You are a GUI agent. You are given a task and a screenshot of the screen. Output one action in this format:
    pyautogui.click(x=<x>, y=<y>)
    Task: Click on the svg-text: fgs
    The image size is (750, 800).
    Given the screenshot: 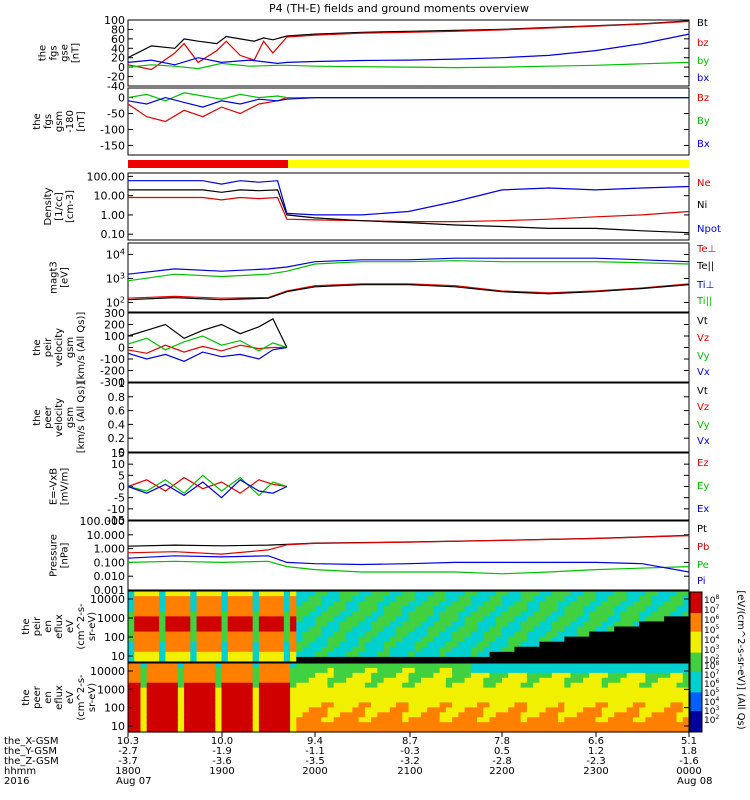 What is the action you would take?
    pyautogui.click(x=54, y=52)
    